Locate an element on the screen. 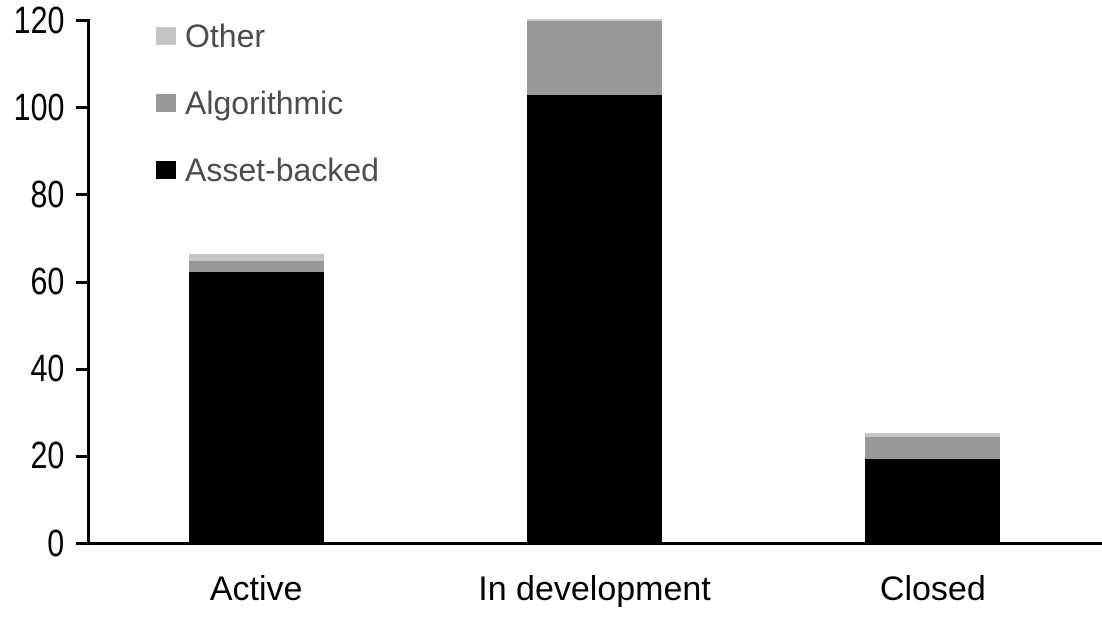 The height and width of the screenshot is (618, 1102). y-axis-tick-label-text: 40 is located at coordinates (47, 369).